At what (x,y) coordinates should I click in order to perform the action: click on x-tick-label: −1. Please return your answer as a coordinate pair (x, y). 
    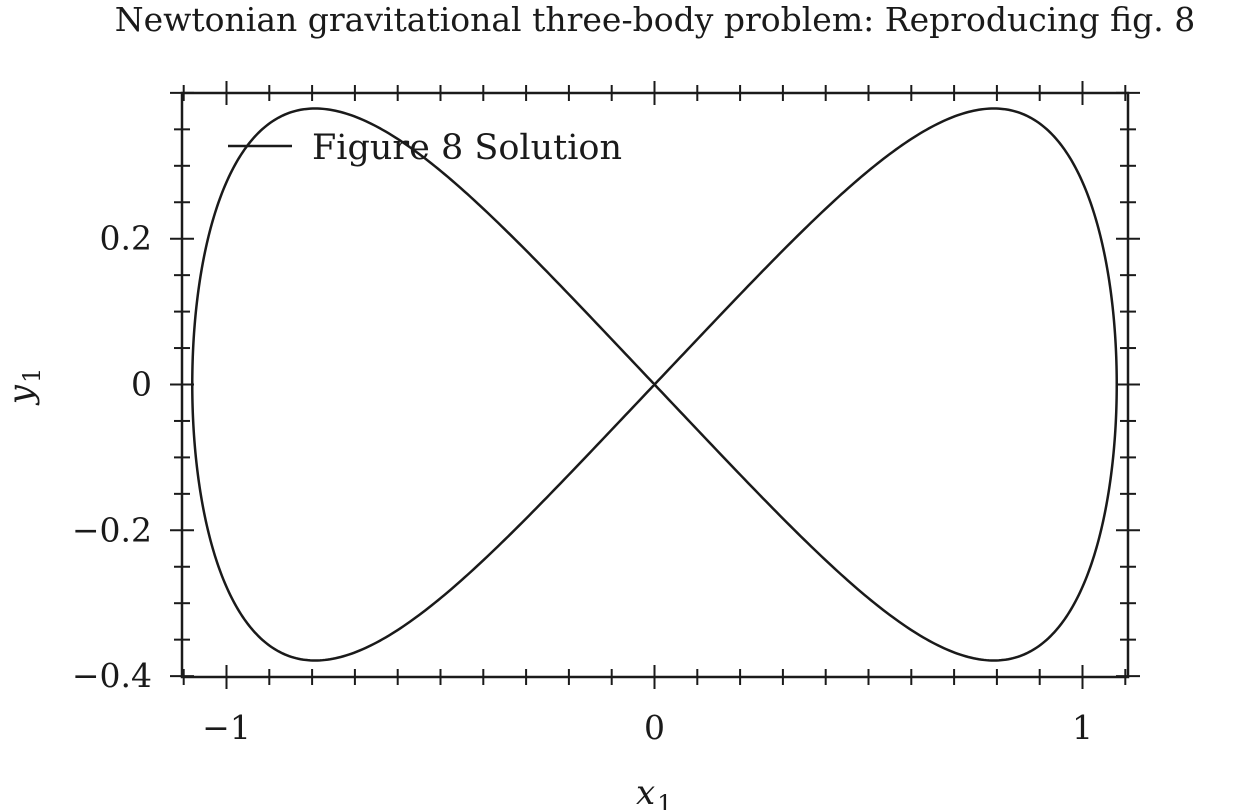
    Looking at the image, I should click on (226, 727).